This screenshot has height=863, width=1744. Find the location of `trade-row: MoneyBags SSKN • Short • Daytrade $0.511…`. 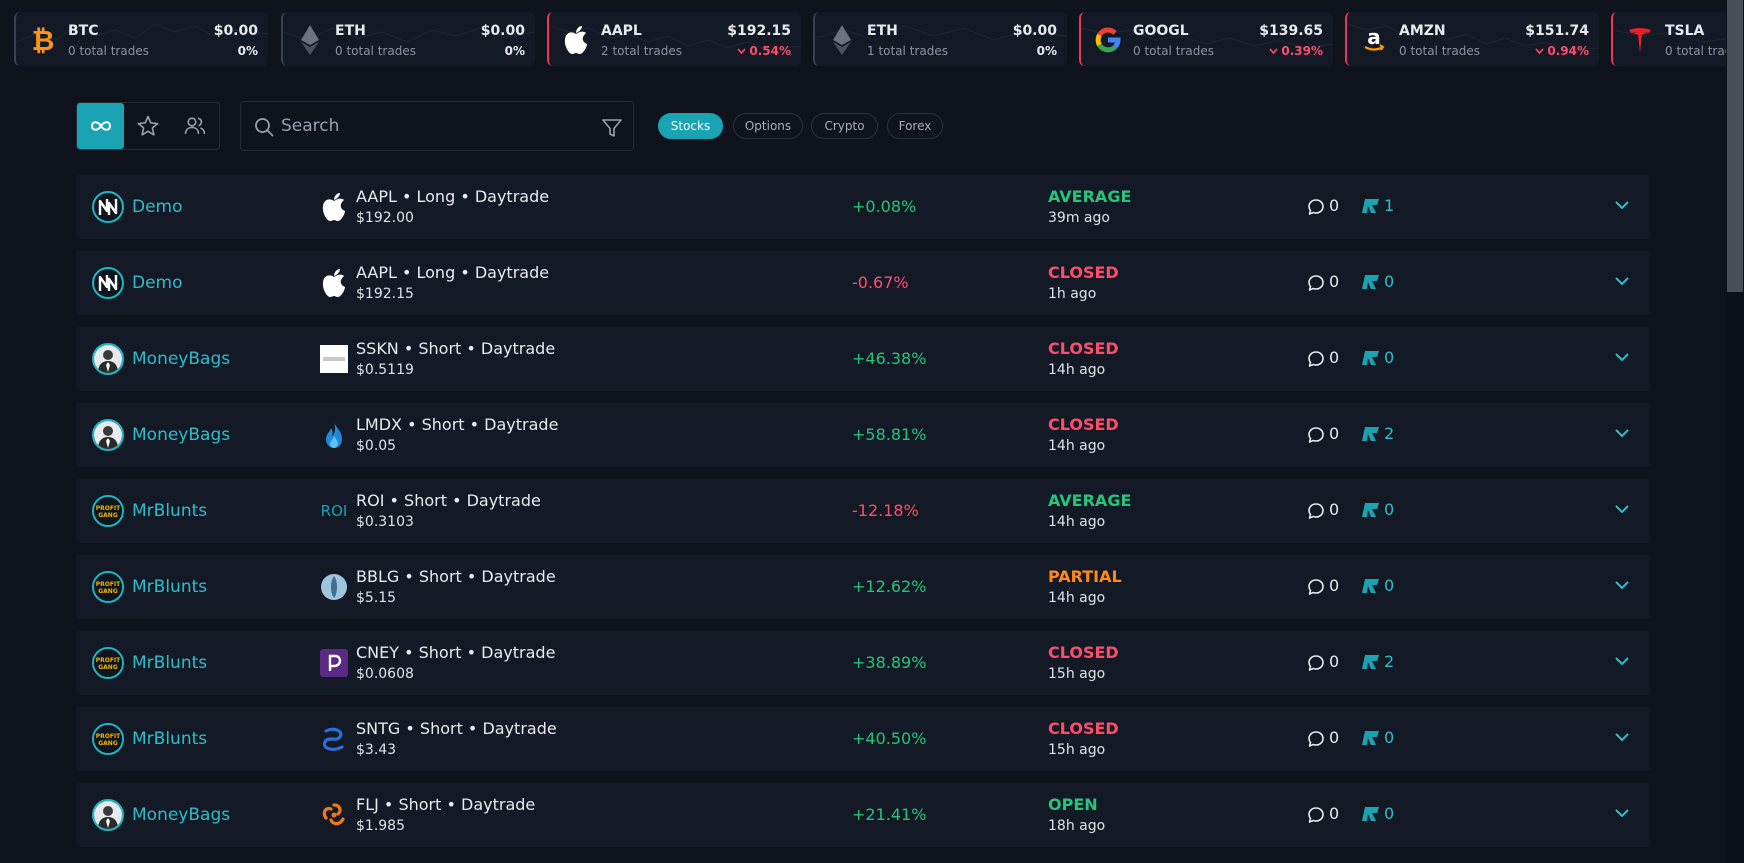

trade-row: MoneyBags SSKN • Short • Daytrade $0.511… is located at coordinates (863, 359).